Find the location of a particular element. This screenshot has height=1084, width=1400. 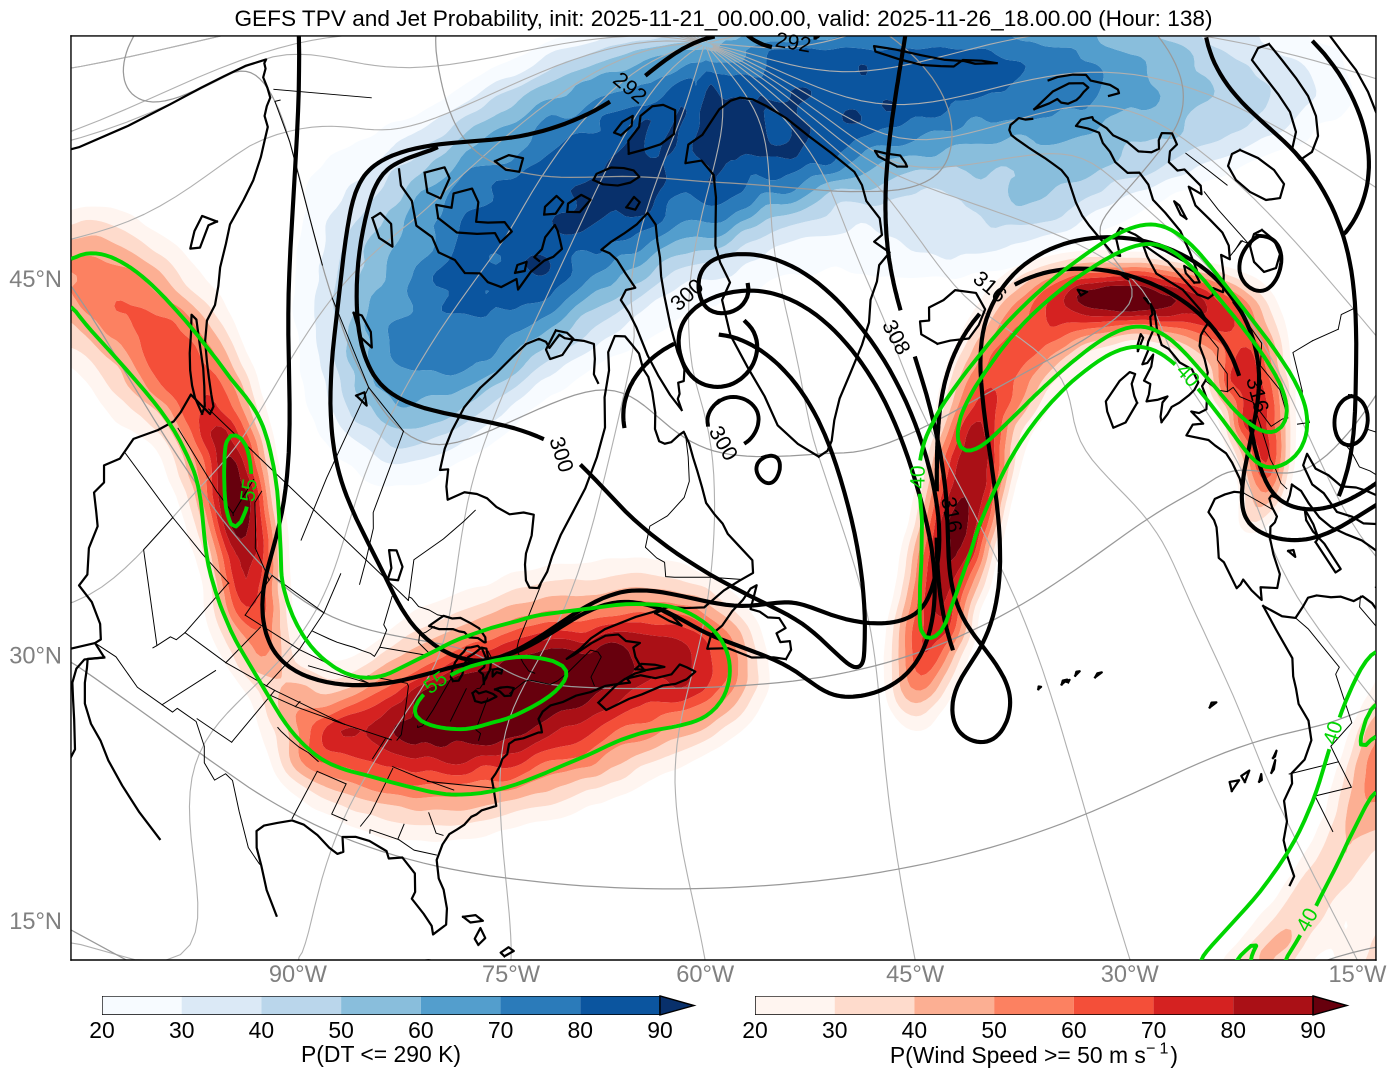

svg-text: 30°N is located at coordinates (35, 656).